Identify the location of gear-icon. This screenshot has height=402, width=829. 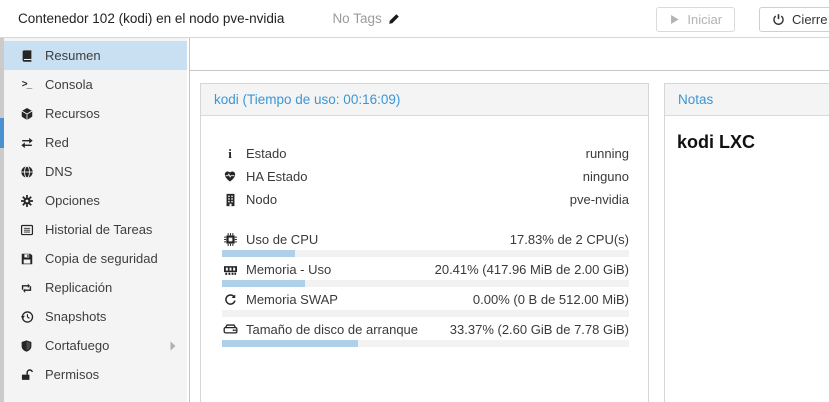
(26, 200).